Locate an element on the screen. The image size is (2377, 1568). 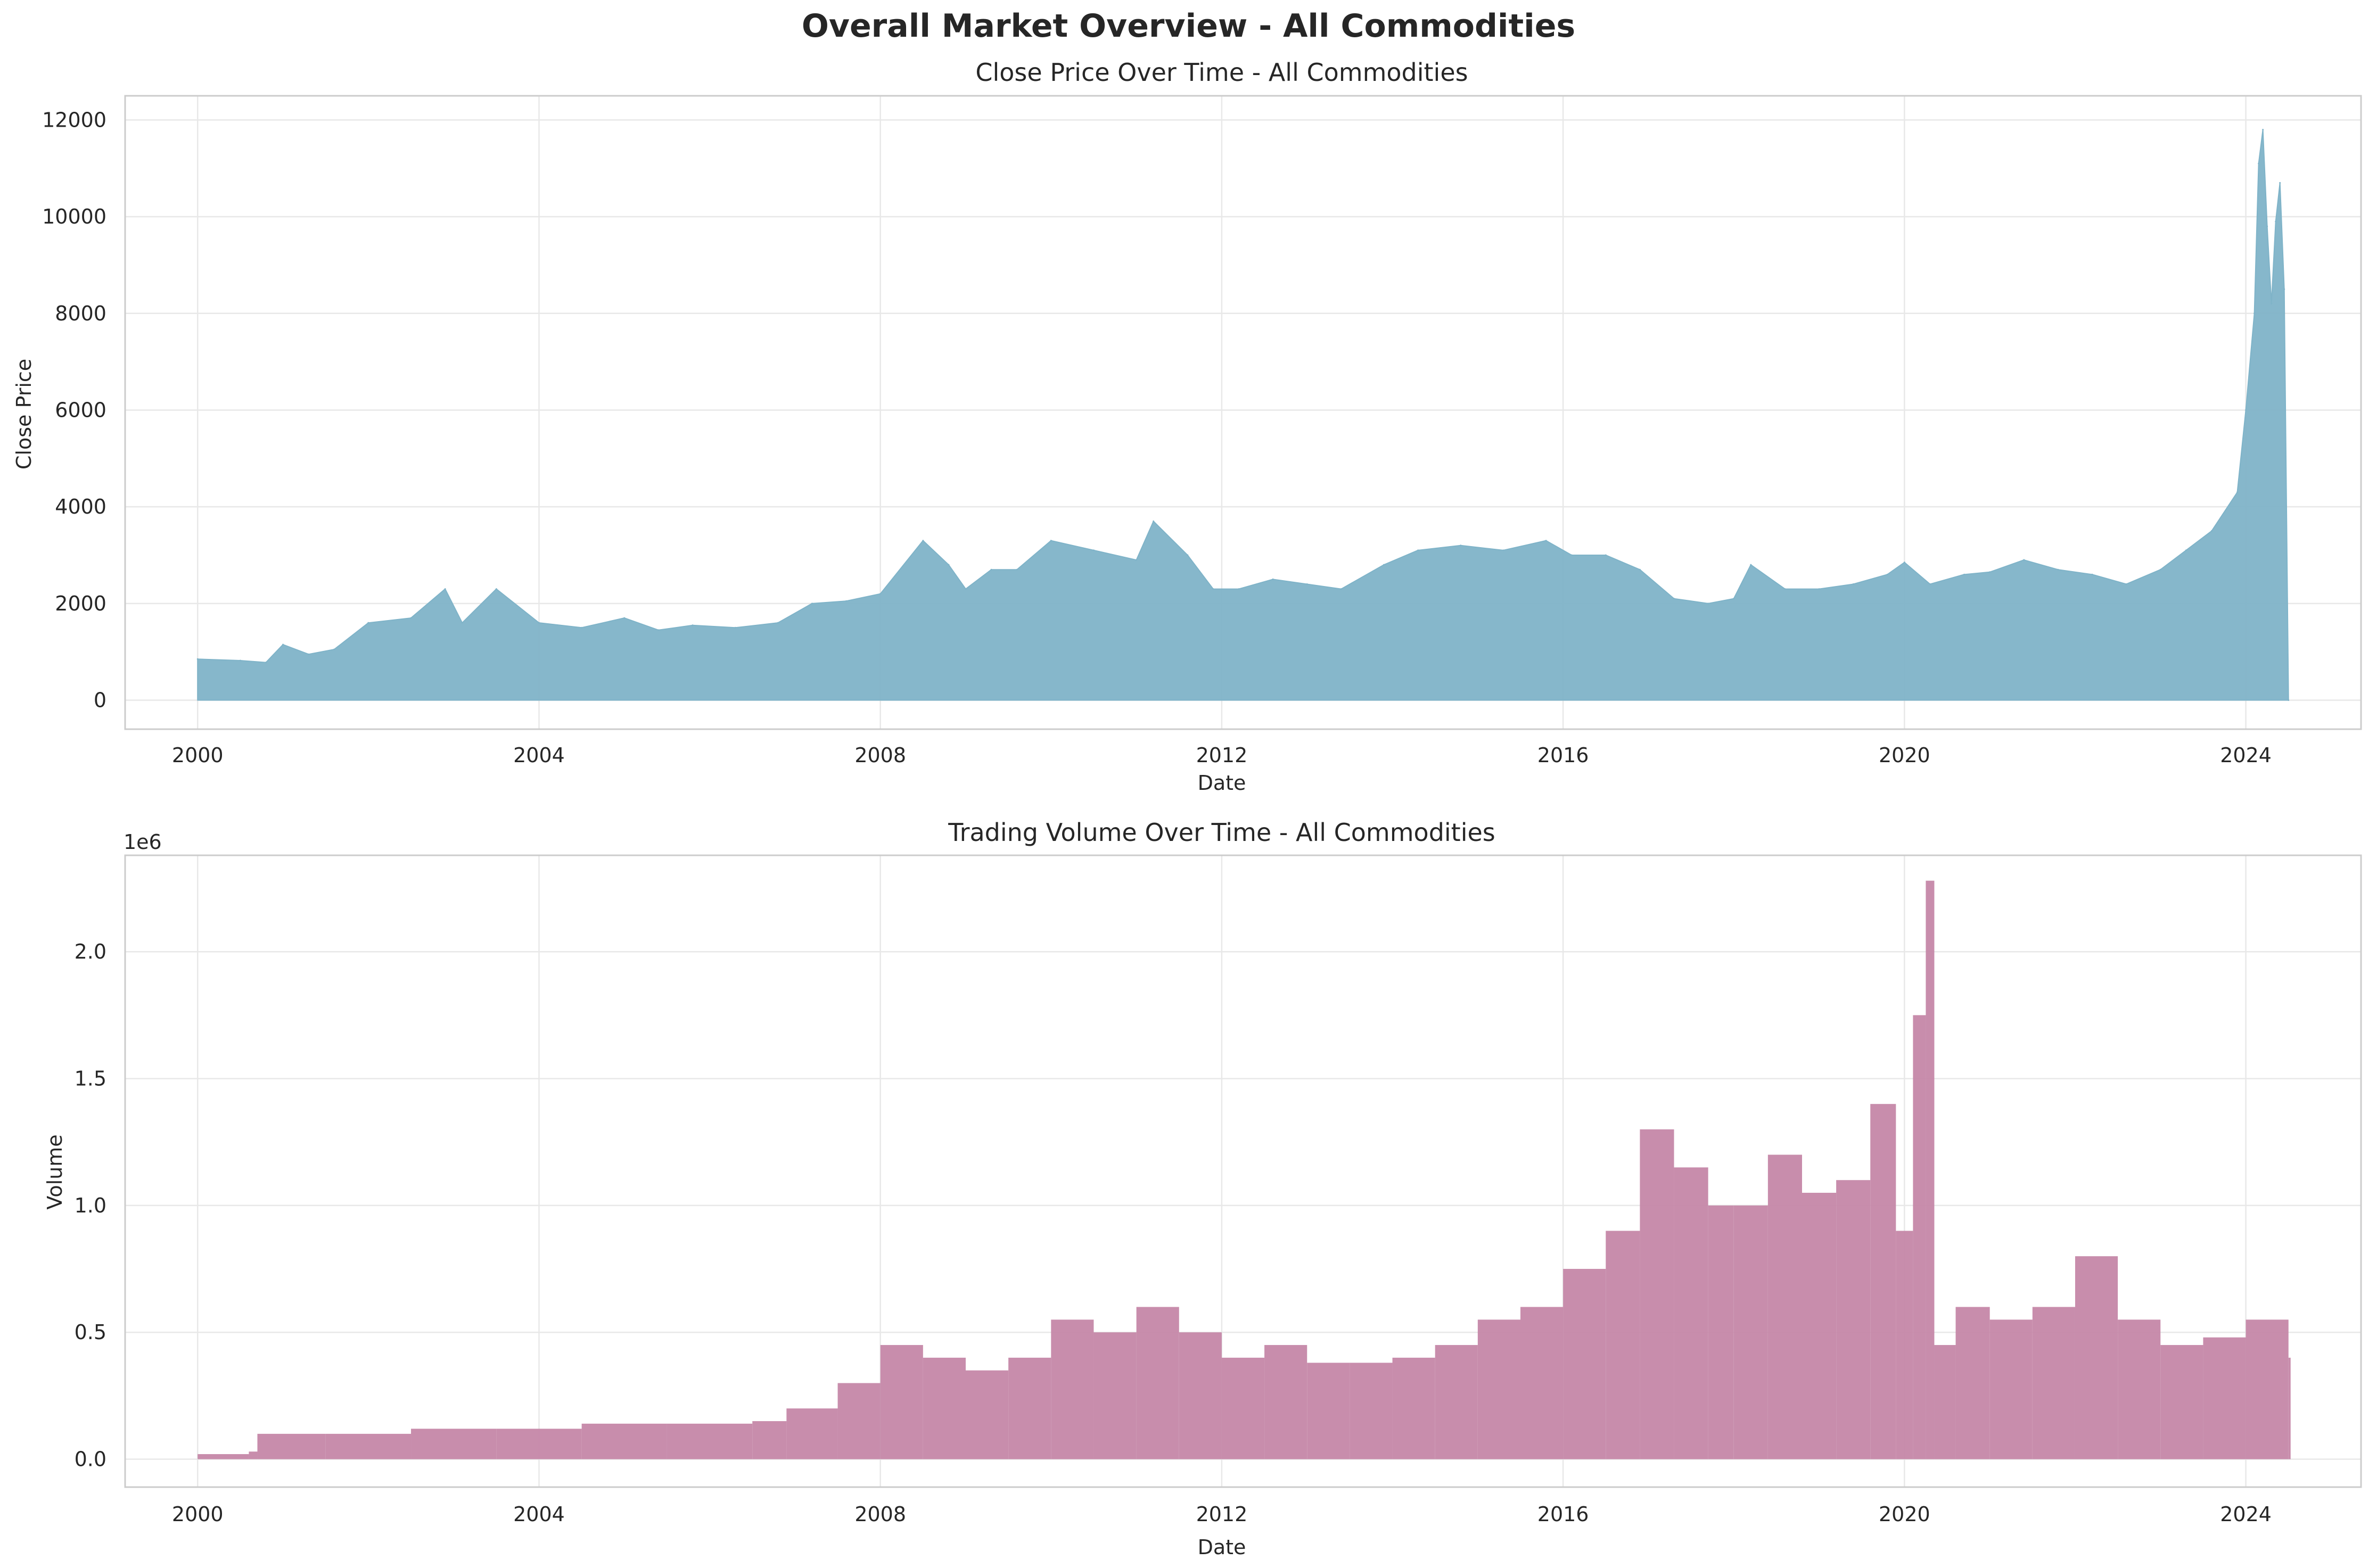
y-tick-label: 4000 is located at coordinates (81, 507).